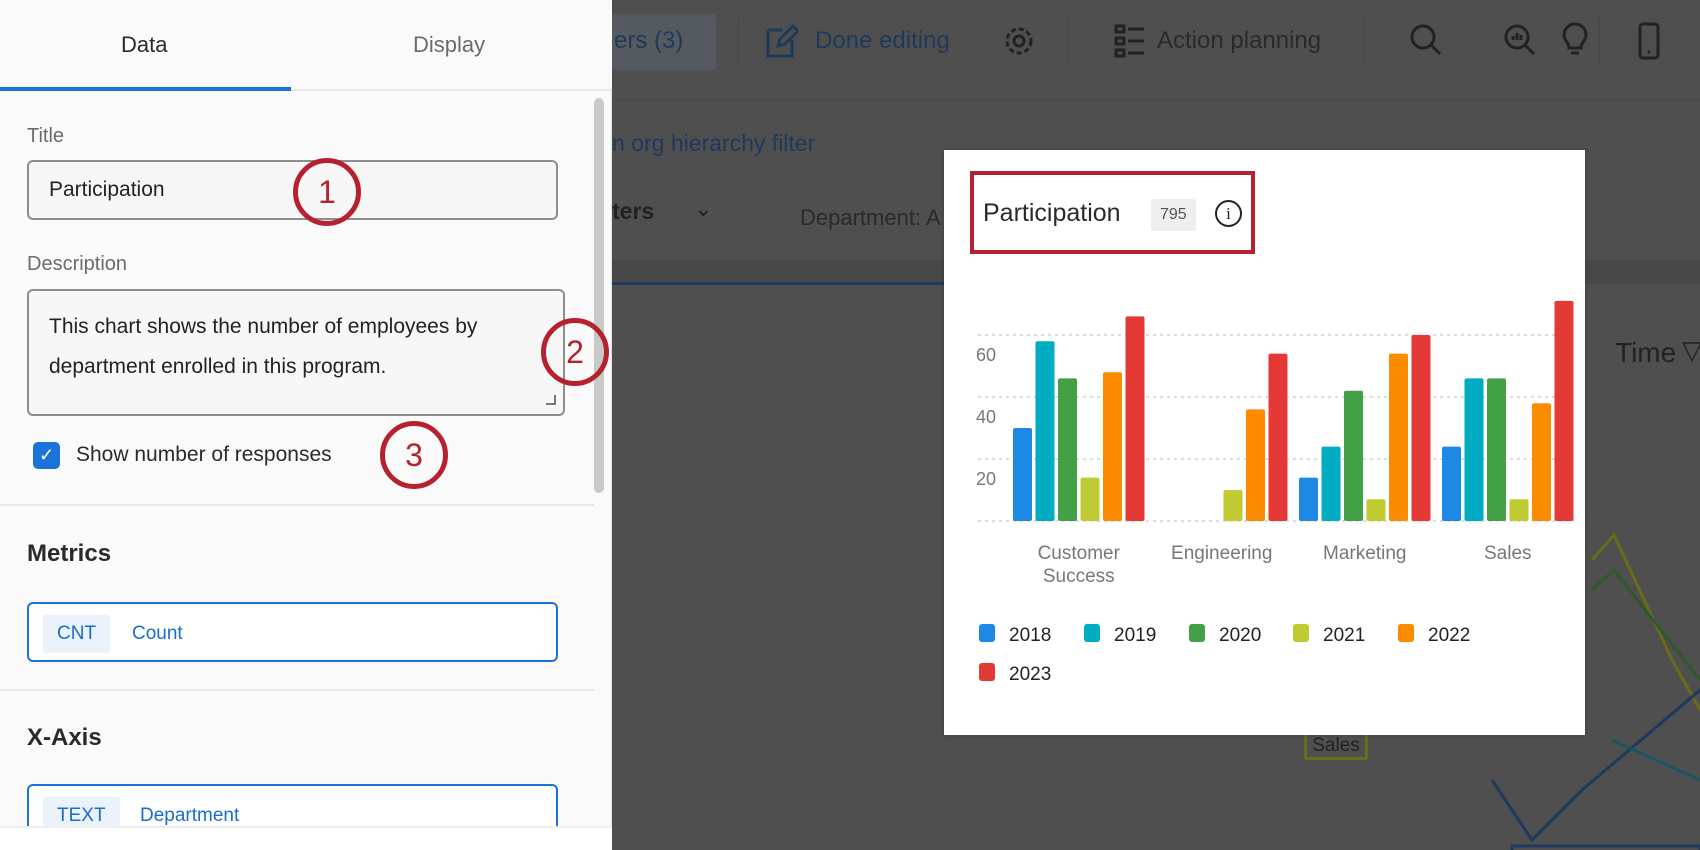 The height and width of the screenshot is (850, 1700). I want to click on legend-swatch-2021, so click(1301, 633).